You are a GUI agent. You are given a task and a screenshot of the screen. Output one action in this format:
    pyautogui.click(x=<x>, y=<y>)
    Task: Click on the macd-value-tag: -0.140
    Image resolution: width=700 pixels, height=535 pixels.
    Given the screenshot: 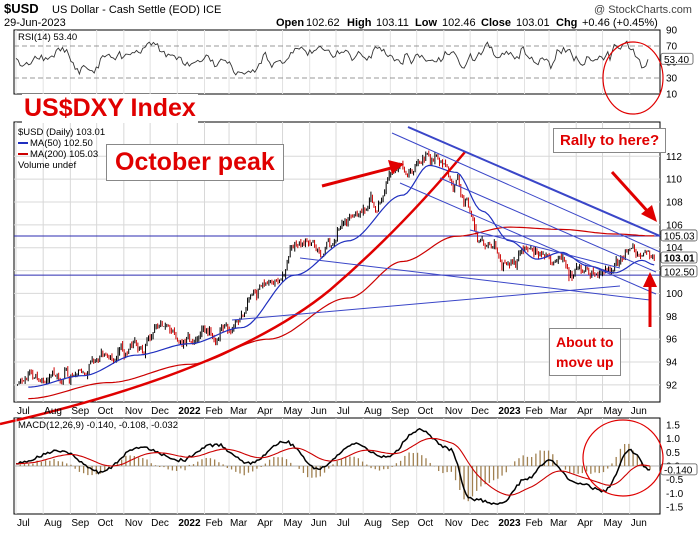 What is the action you would take?
    pyautogui.click(x=679, y=469)
    